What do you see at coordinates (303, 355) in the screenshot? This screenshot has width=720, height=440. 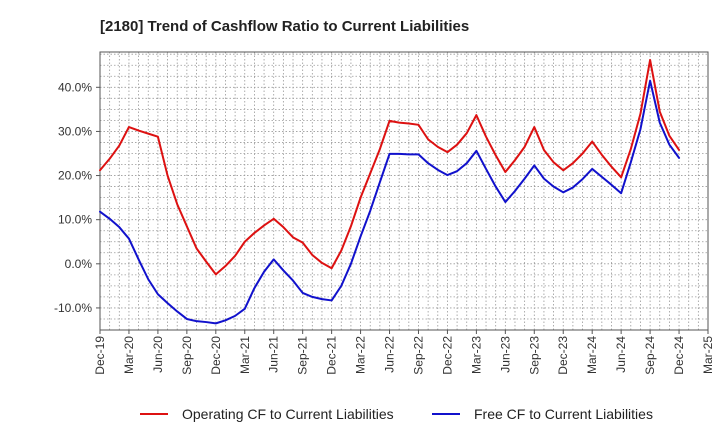 I see `x-tick-label: Sep-21` at bounding box center [303, 355].